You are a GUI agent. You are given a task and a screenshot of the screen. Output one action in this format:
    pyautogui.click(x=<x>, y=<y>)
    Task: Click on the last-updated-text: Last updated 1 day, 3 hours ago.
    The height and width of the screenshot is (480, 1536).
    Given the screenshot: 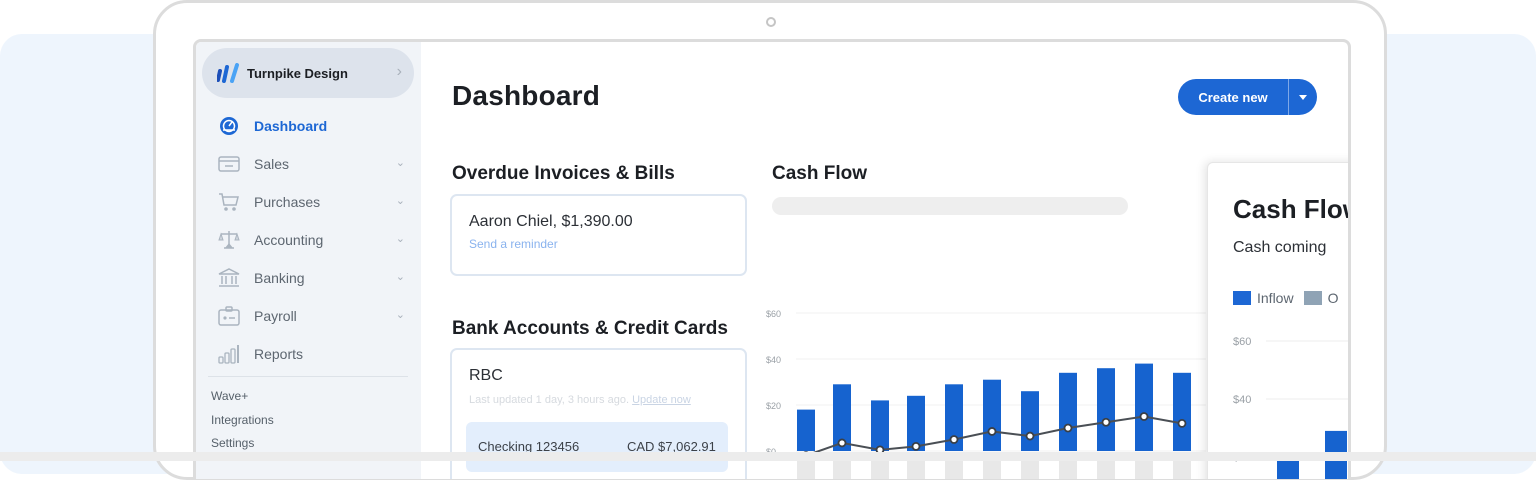 What is the action you would take?
    pyautogui.click(x=549, y=400)
    